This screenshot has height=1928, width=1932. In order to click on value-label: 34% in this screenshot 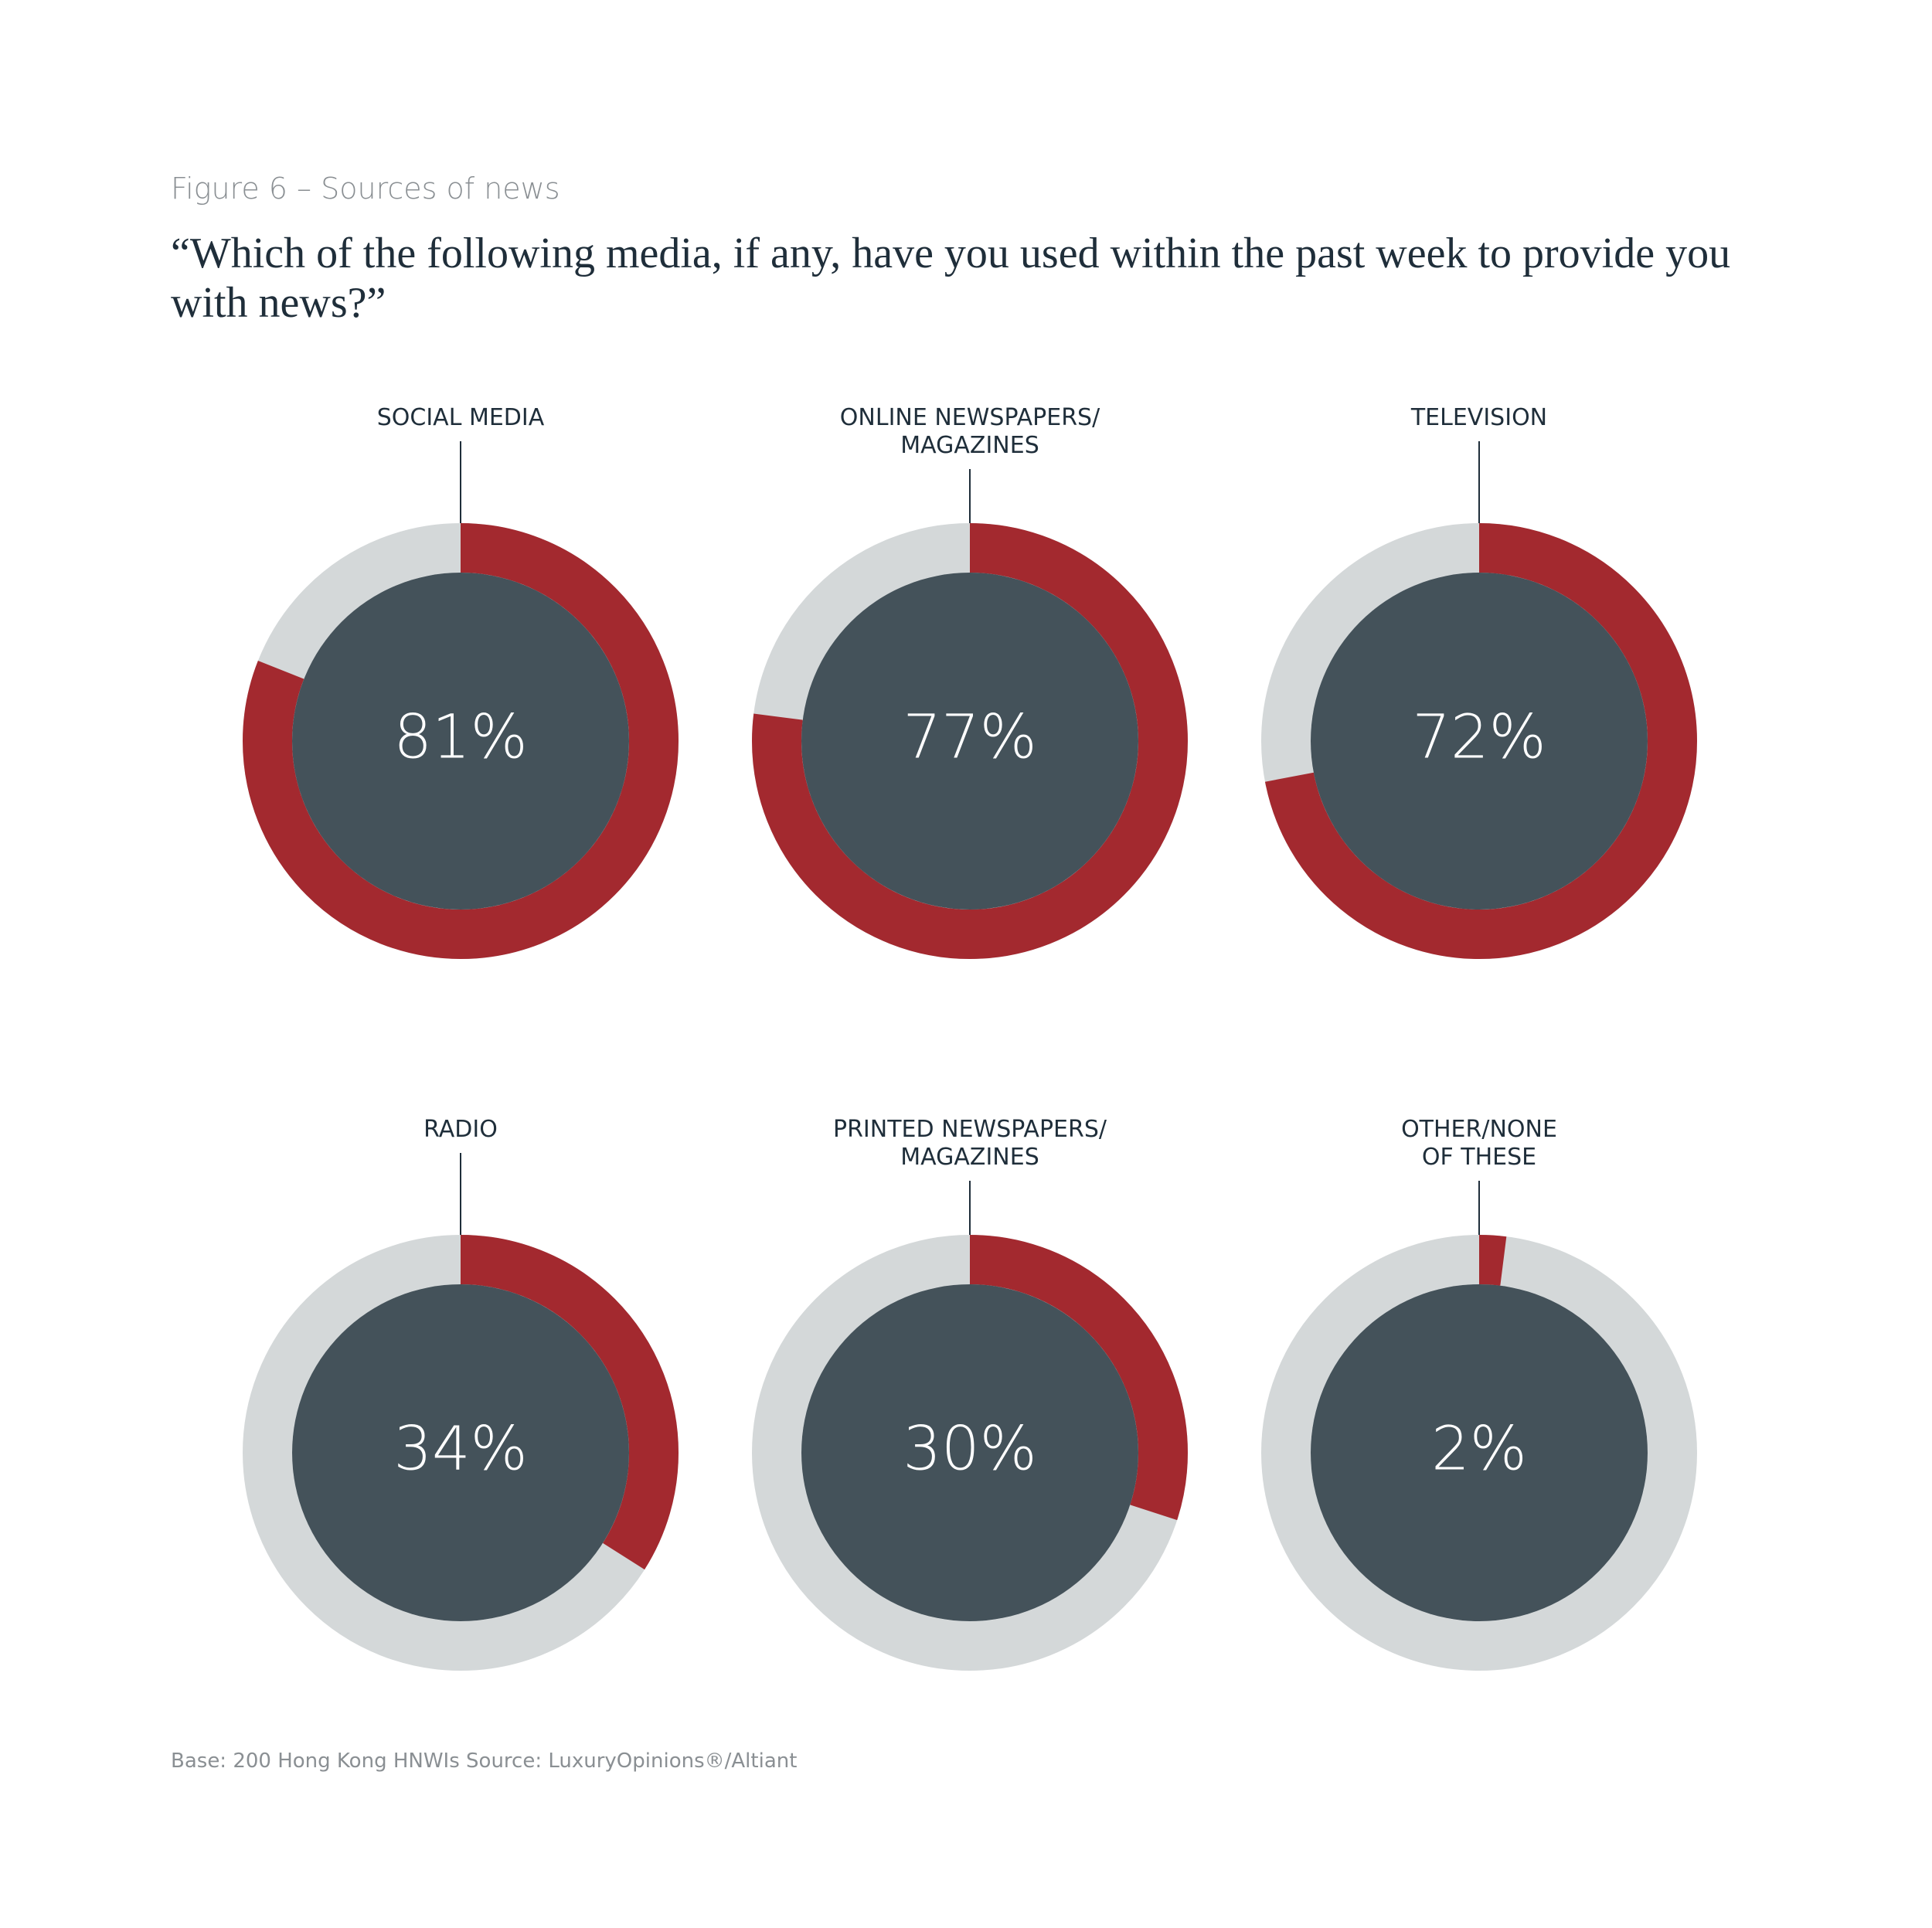, I will do `click(460, 1449)`.